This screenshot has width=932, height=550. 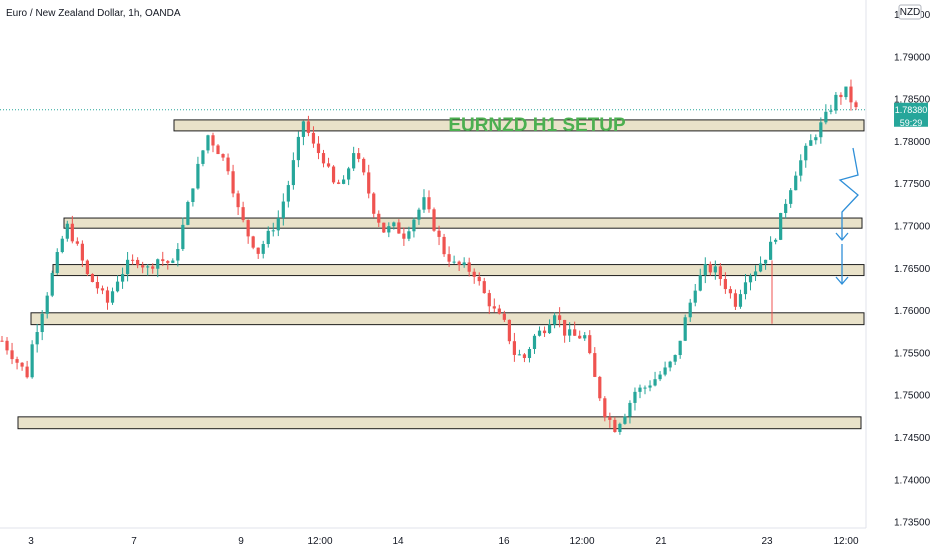 I want to click on currency-badge-box, so click(x=910, y=12).